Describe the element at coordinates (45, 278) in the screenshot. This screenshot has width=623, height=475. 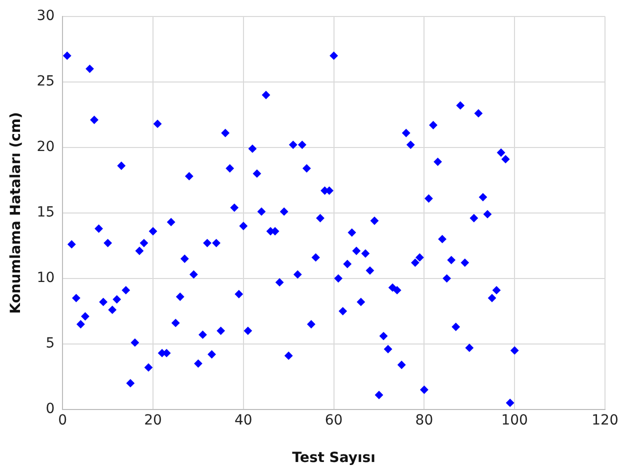
I see `y-tick-label: 10` at that location.